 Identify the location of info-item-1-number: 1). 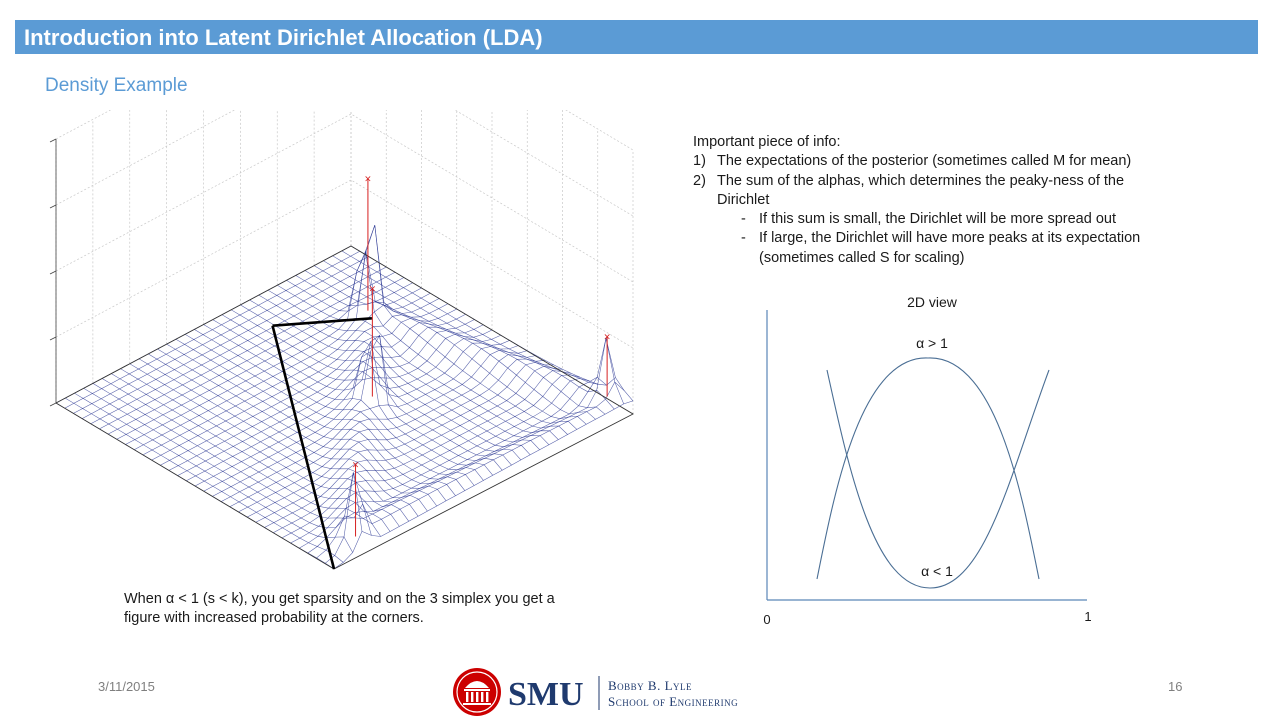
(699, 161).